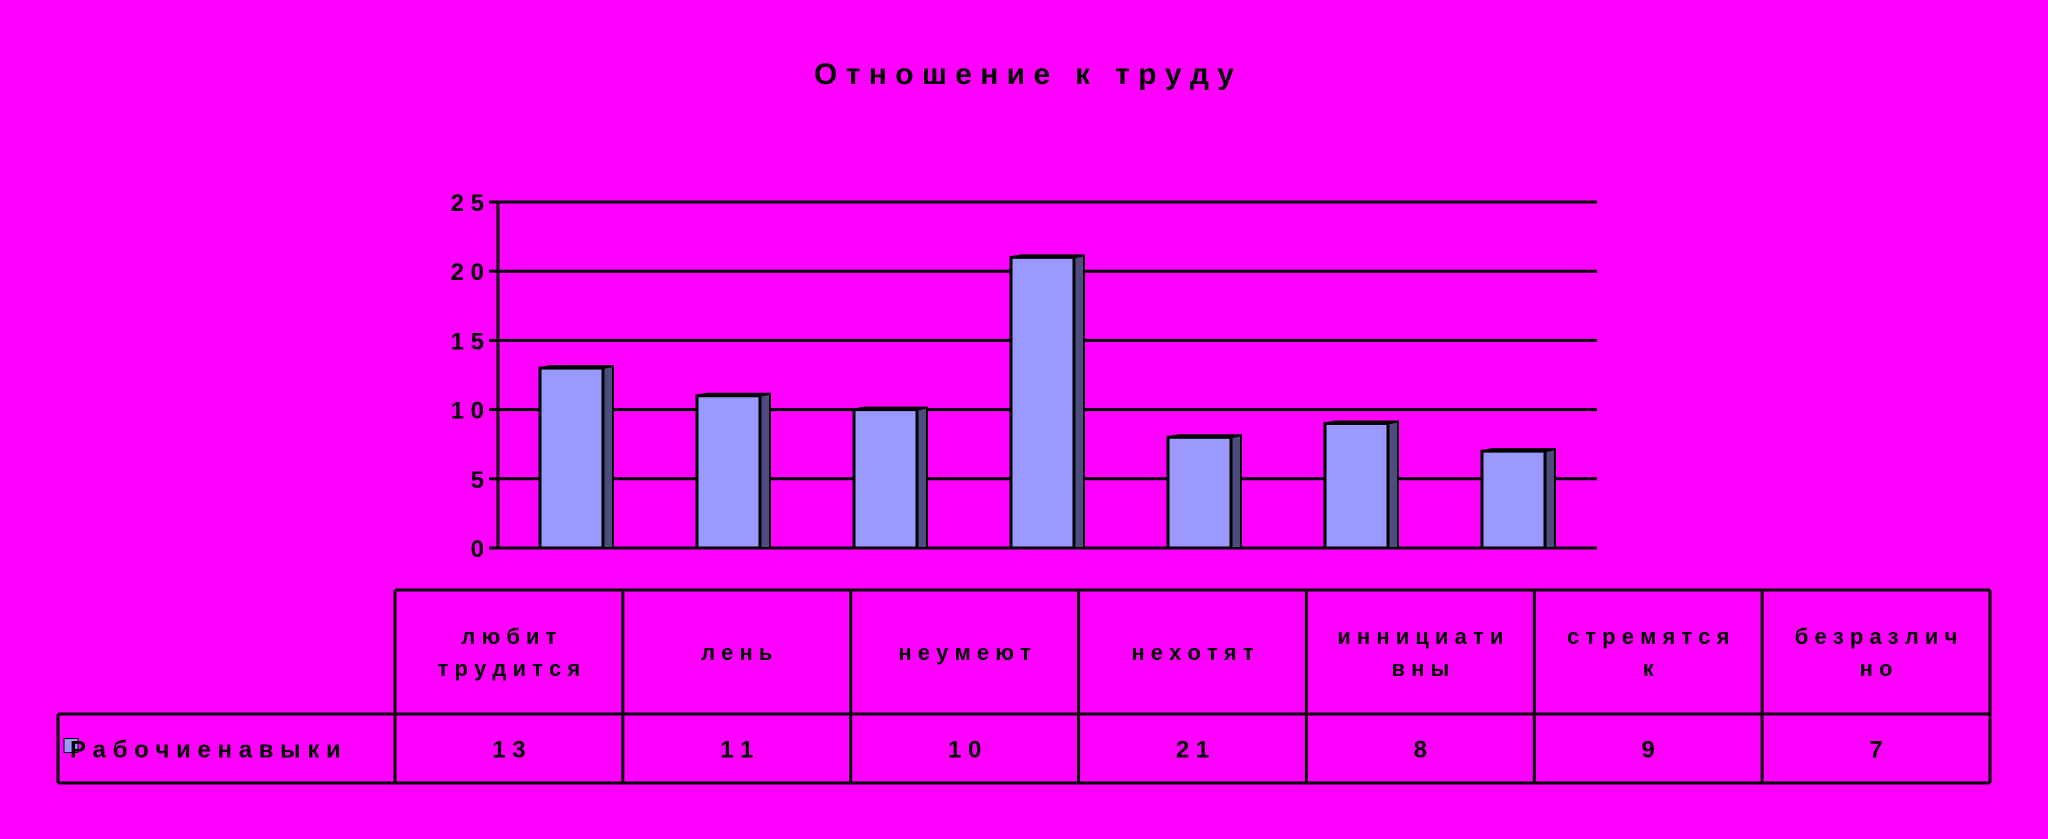  What do you see at coordinates (1649, 668) in the screenshot?
I see `category-label: к` at bounding box center [1649, 668].